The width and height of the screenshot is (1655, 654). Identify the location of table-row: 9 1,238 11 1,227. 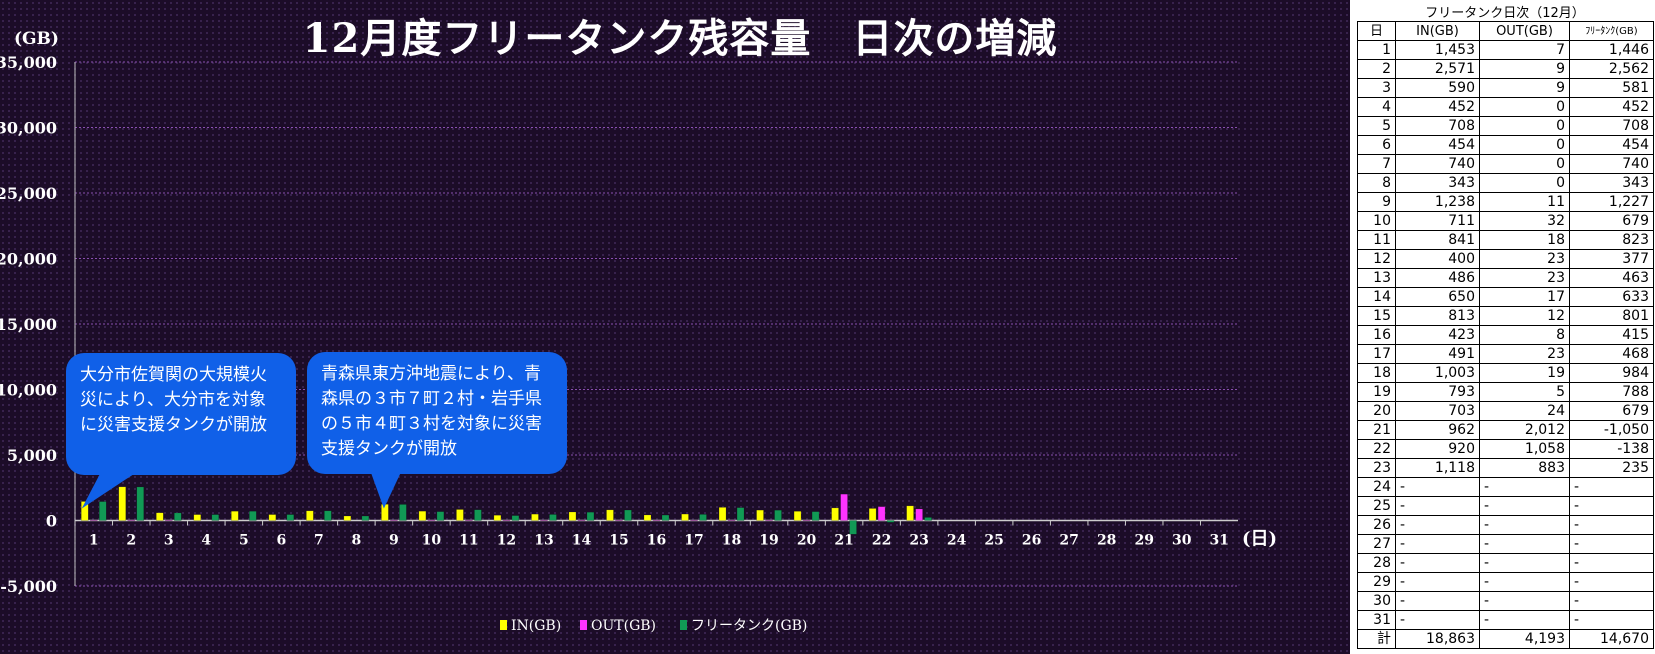
(1505, 202).